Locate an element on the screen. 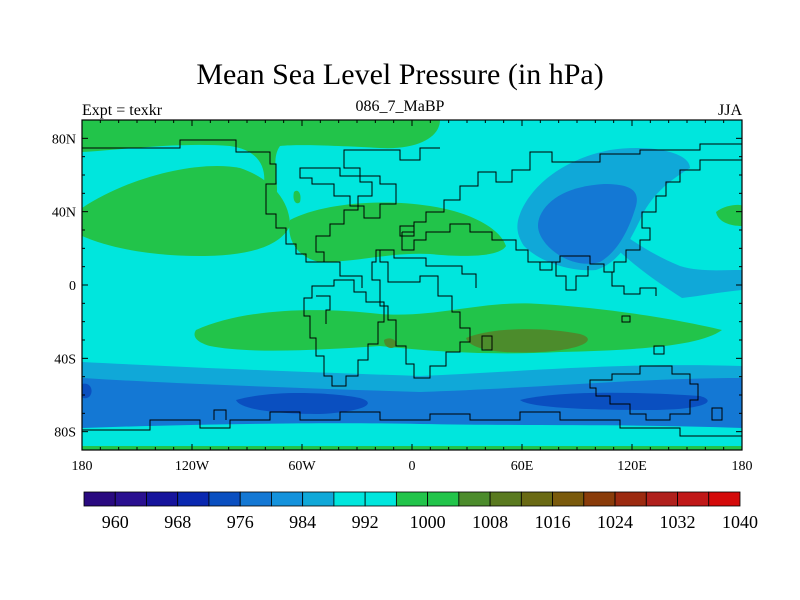  coast-australia is located at coordinates (644, 393).